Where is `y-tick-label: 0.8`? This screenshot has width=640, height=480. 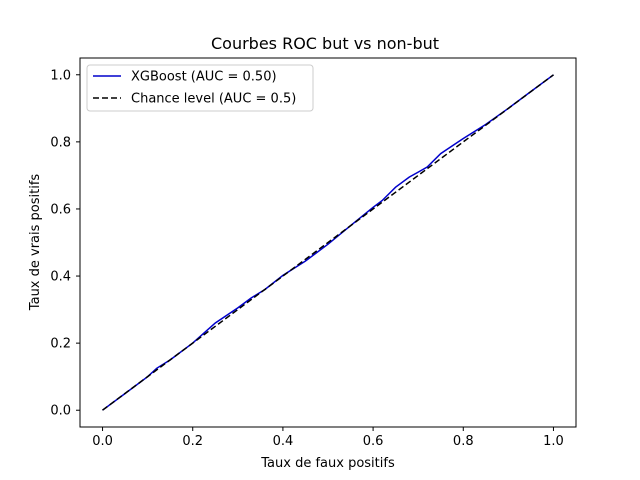 y-tick-label: 0.8 is located at coordinates (60, 142).